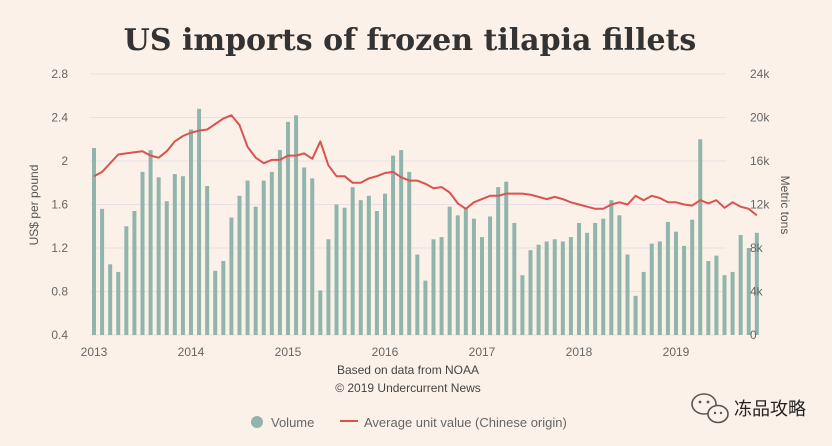 Image resolution: width=832 pixels, height=446 pixels. I want to click on watermark: 冻品攻略, so click(748, 408).